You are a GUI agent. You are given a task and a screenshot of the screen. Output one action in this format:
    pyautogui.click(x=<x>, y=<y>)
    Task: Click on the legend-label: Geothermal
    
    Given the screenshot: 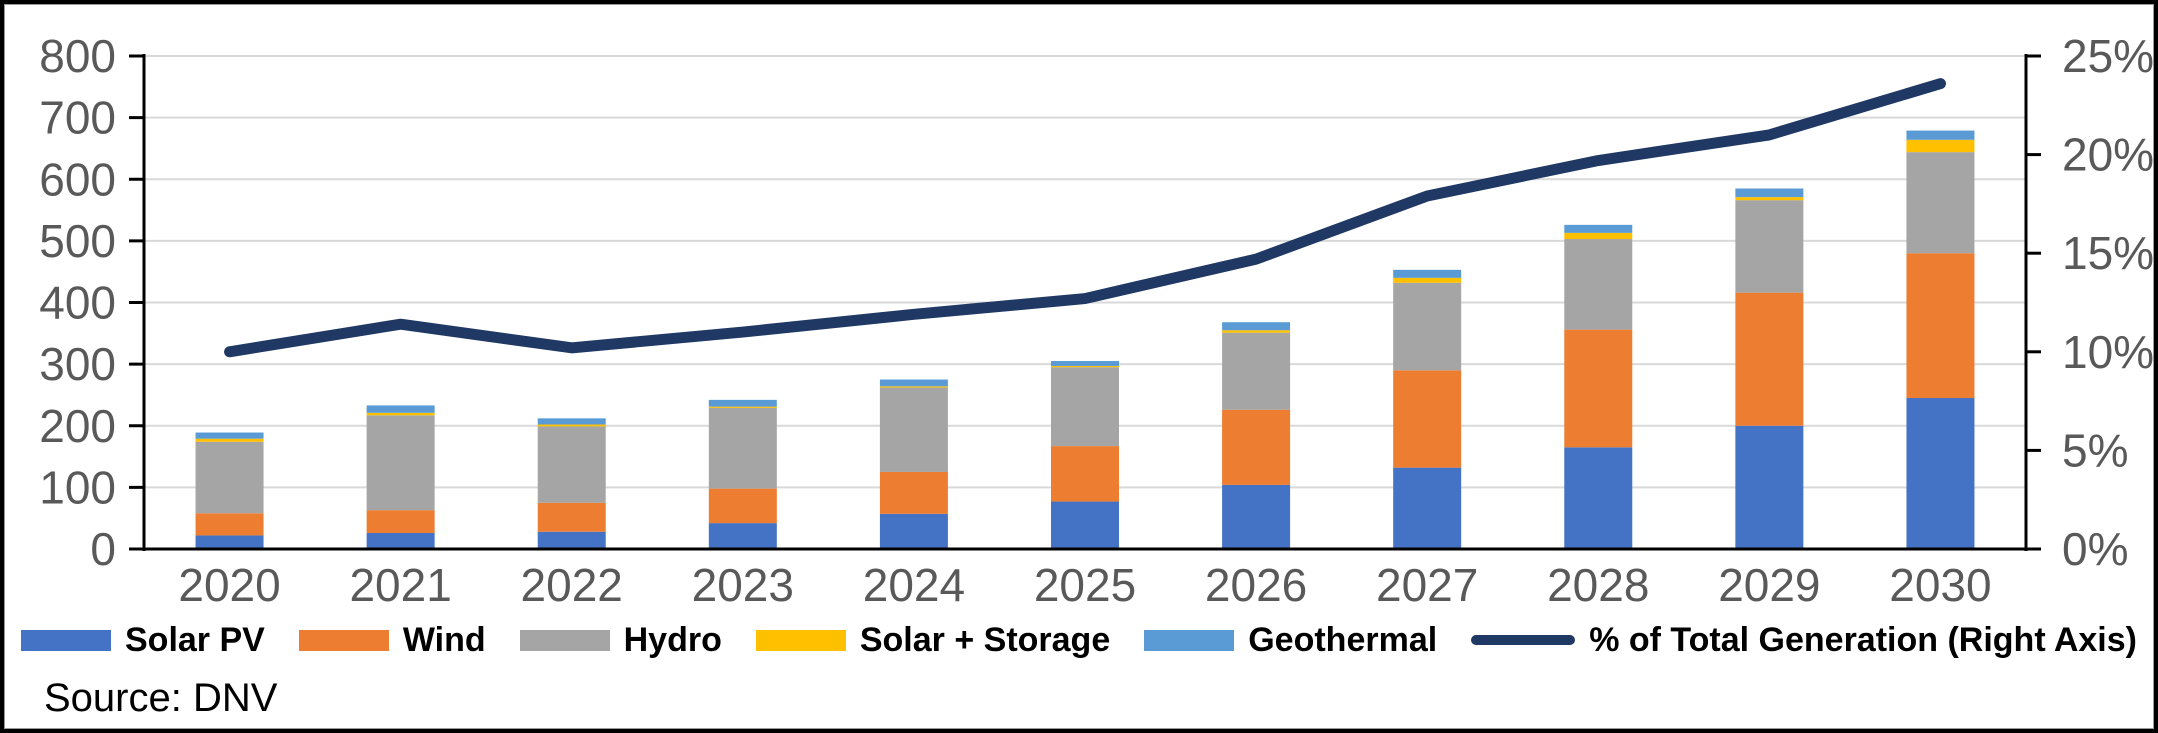 What is the action you would take?
    pyautogui.click(x=1343, y=639)
    